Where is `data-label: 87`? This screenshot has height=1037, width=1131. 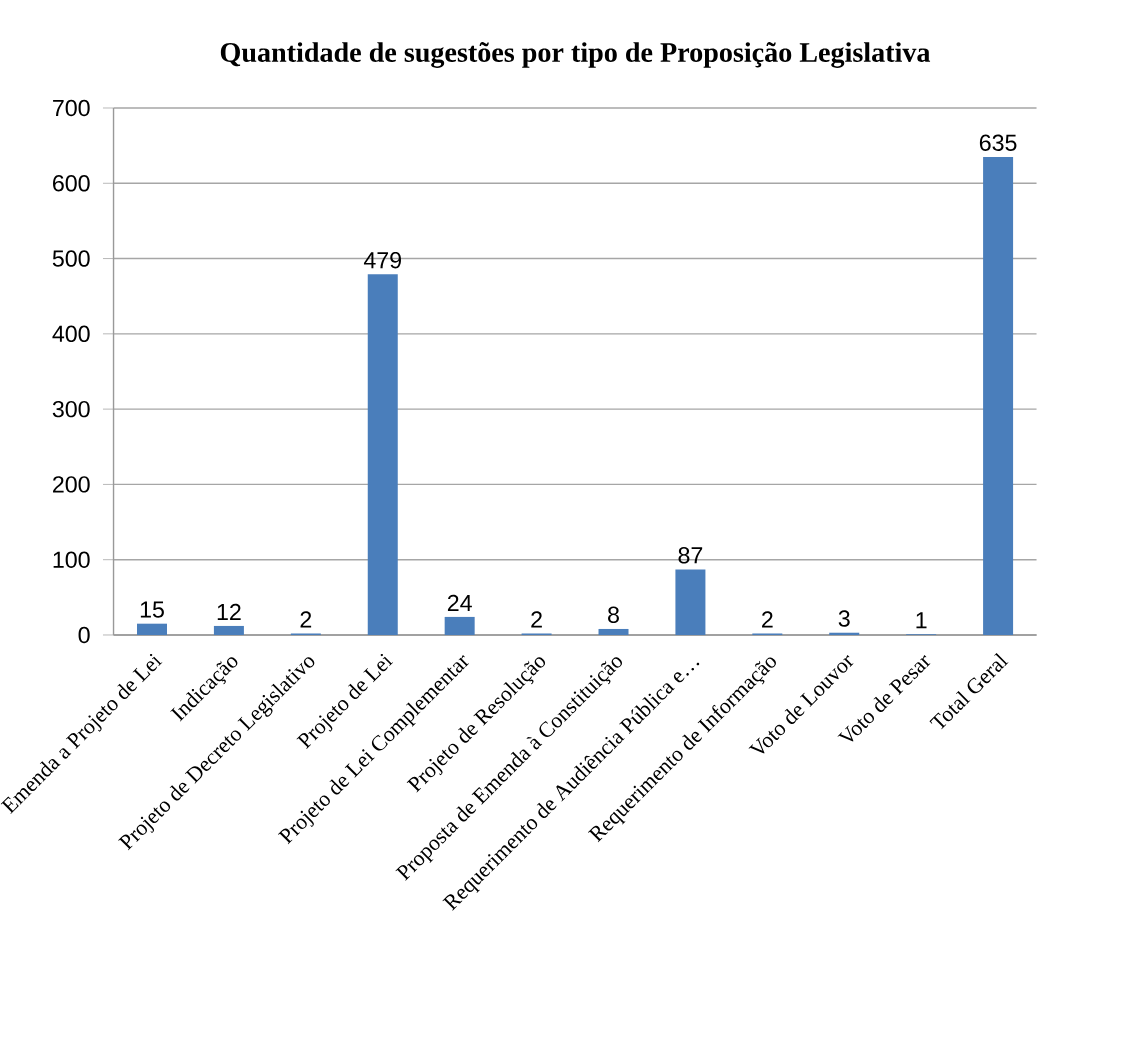
data-label: 87 is located at coordinates (690, 555).